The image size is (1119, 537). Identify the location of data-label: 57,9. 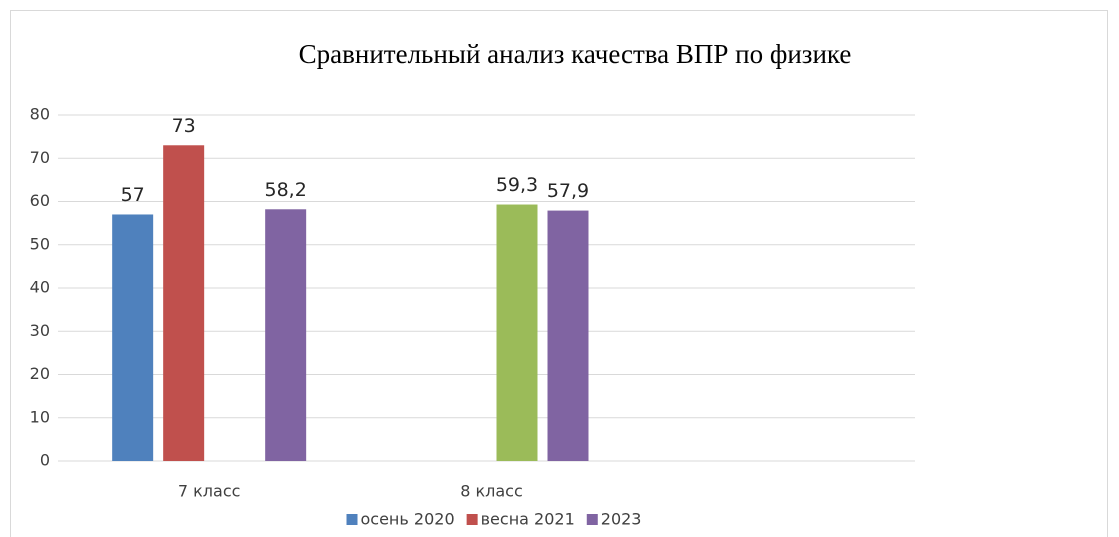
(568, 191).